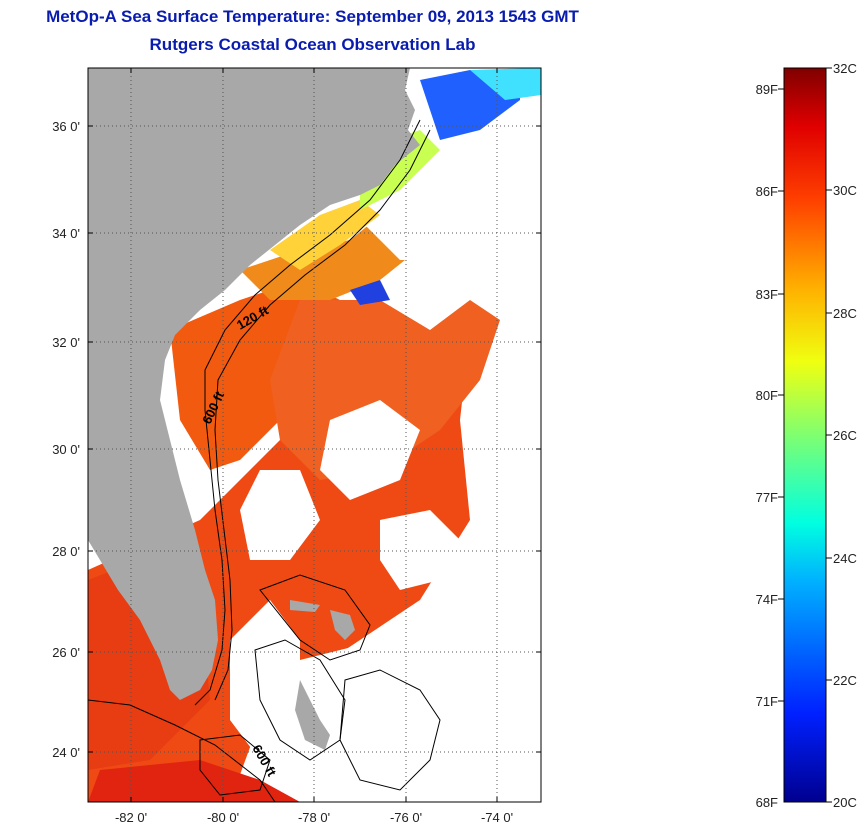 The height and width of the screenshot is (832, 865). I want to click on colorbar-label-80f: 80F, so click(767, 395).